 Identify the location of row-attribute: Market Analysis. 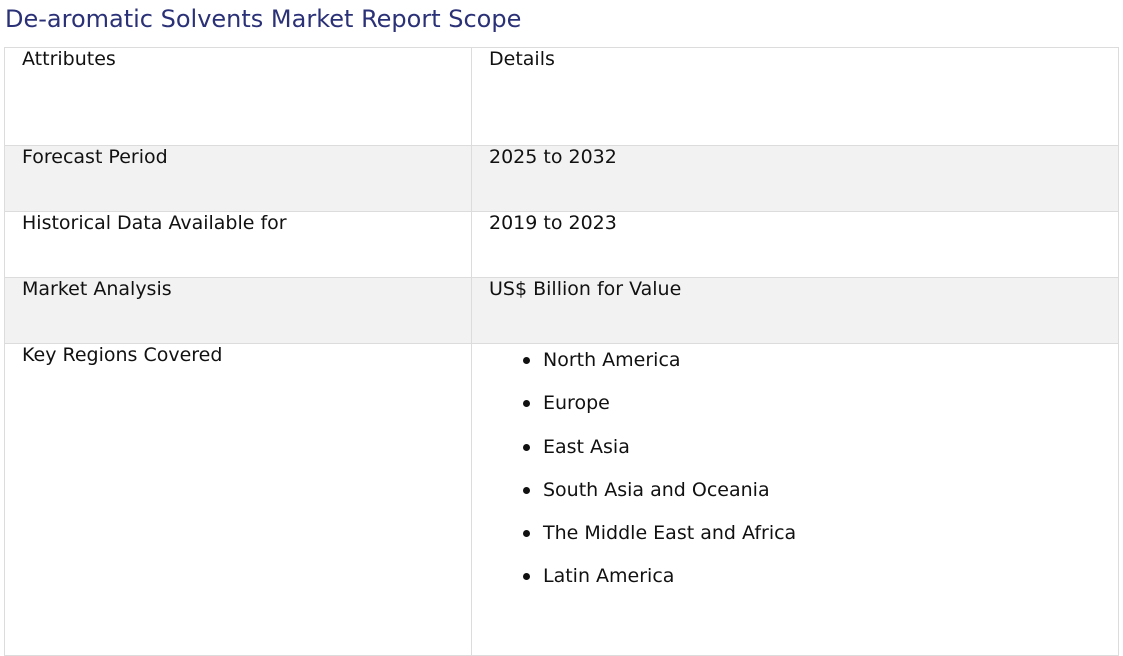
(238, 310).